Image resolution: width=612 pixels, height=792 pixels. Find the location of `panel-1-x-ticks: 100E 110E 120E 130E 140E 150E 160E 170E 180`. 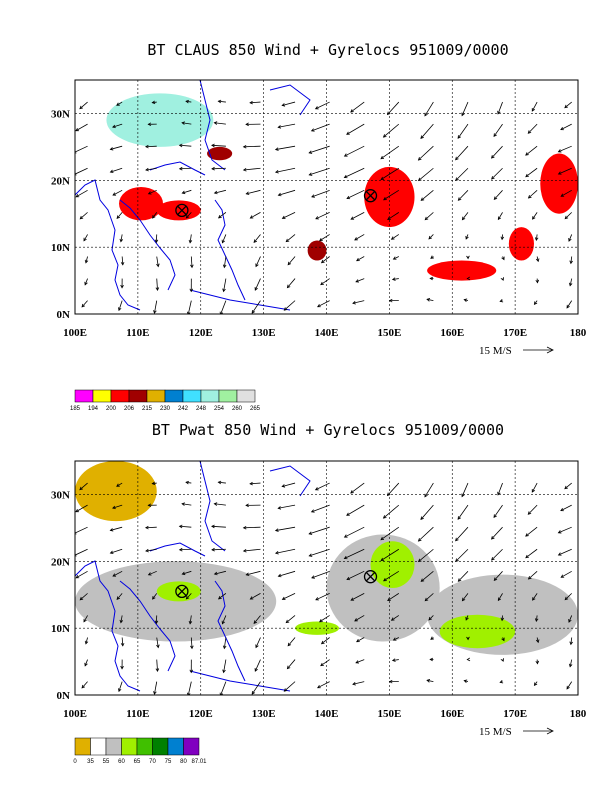

panel-1-x-ticks: 100E 110E 120E 130E 140E 150E 160E 170E 180 is located at coordinates (325, 333).